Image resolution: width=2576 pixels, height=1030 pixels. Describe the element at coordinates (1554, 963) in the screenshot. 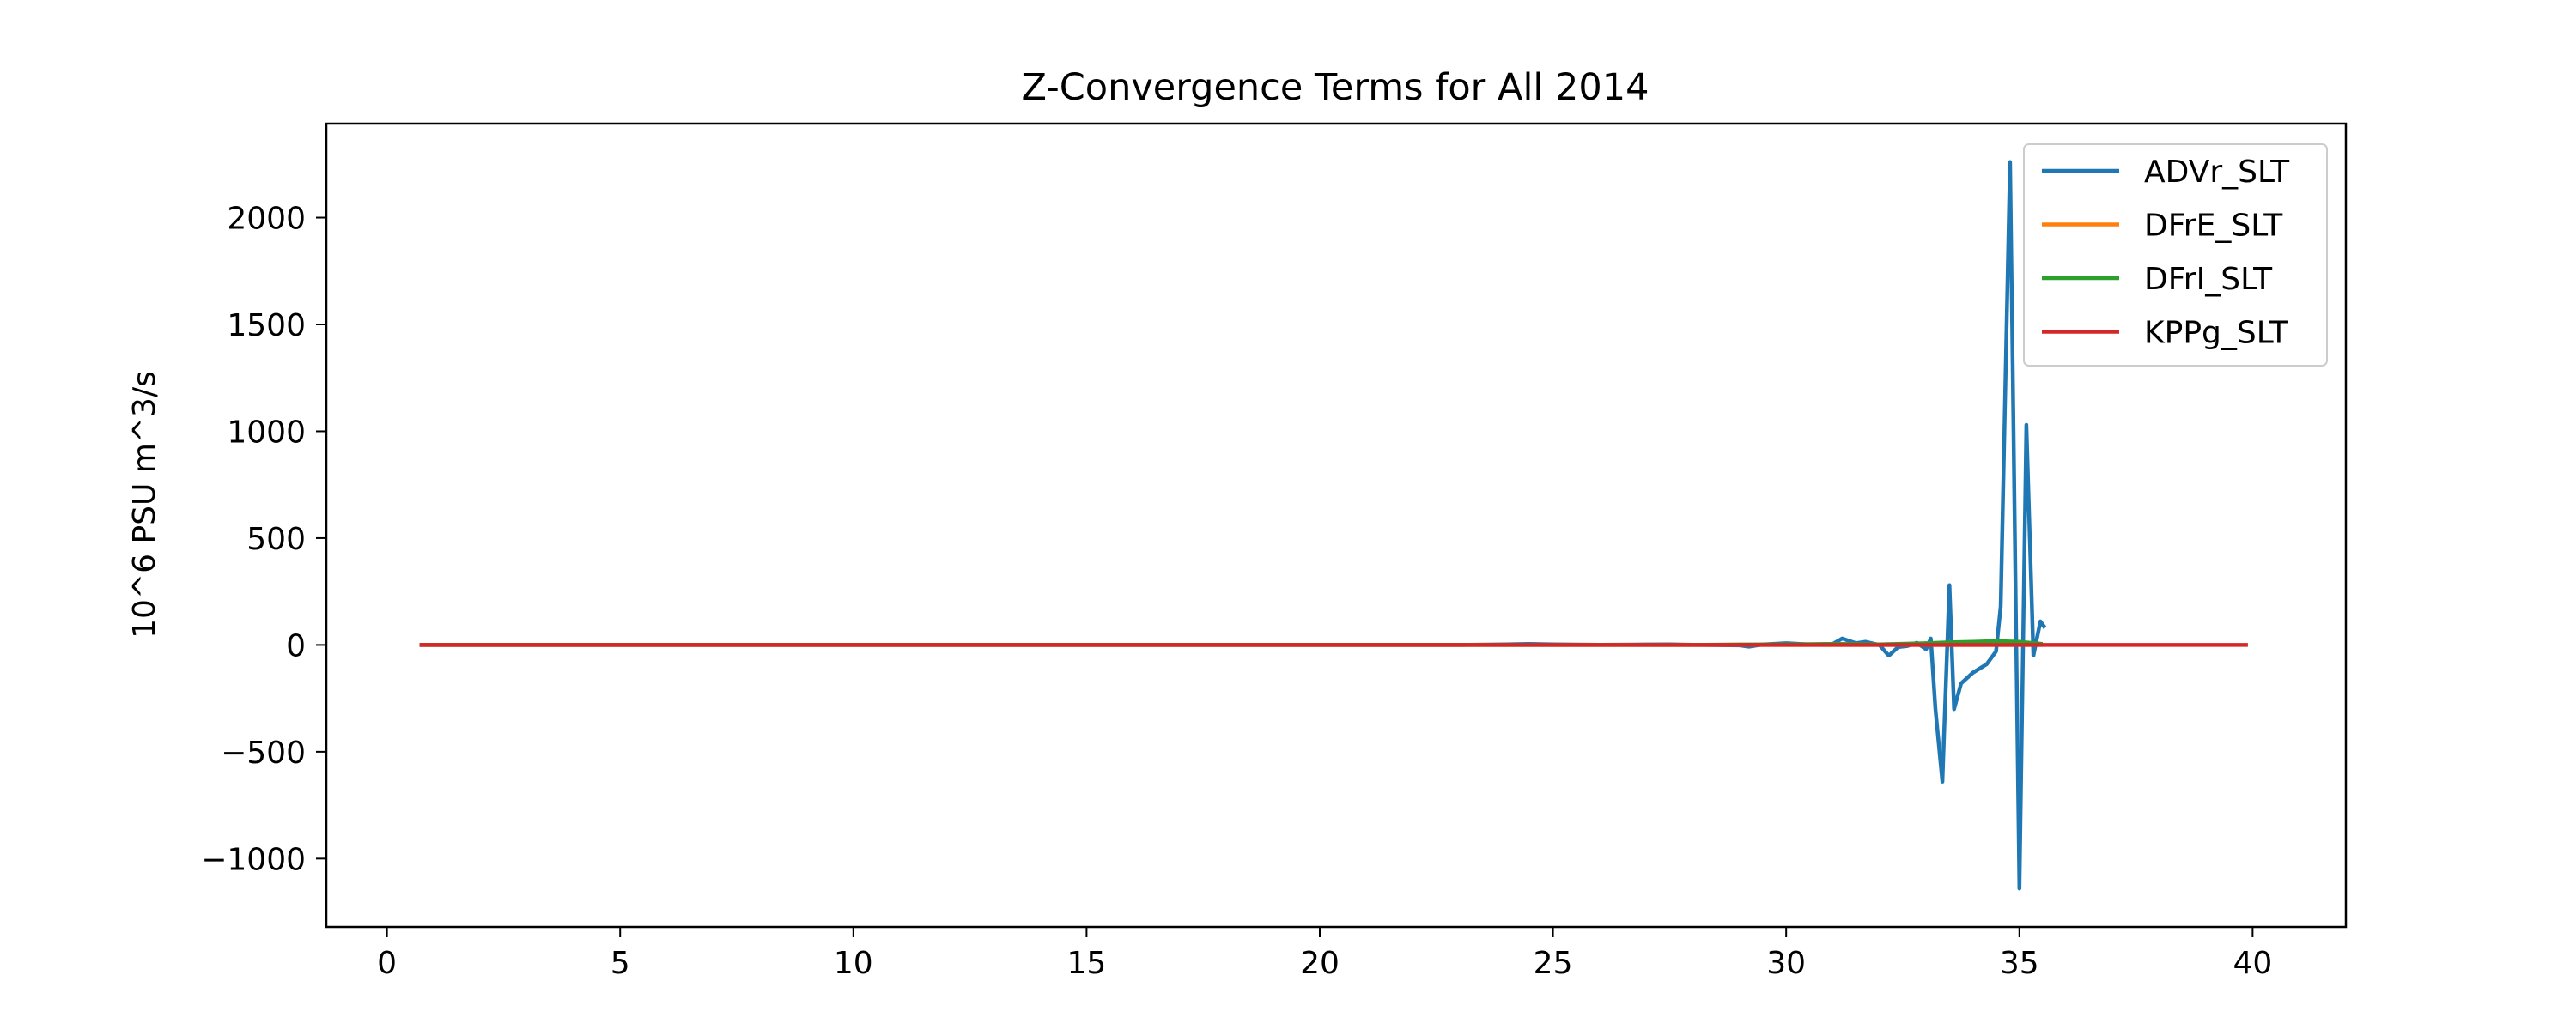

I see `x-tick-label: 25` at that location.